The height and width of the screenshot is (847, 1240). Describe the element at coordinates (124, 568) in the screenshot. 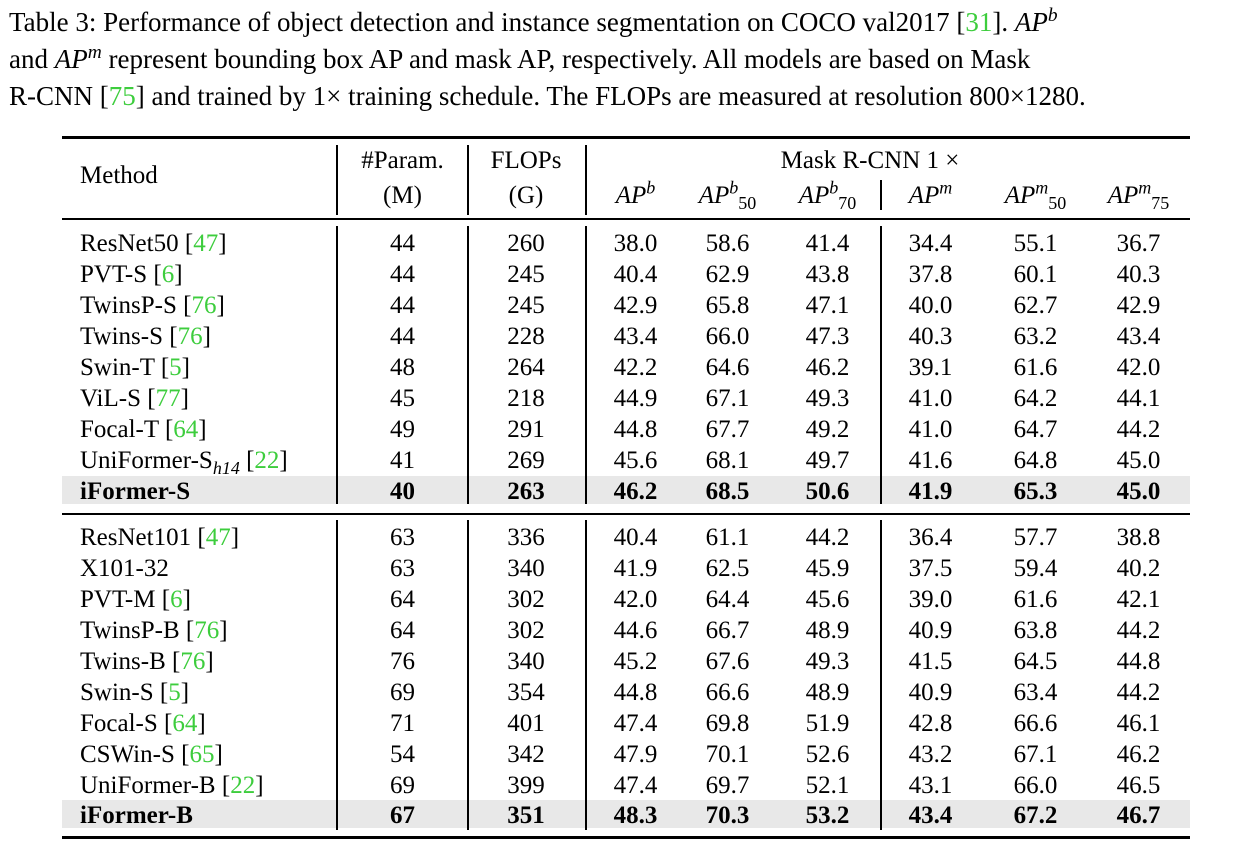

I see `method-name: X101-32` at that location.